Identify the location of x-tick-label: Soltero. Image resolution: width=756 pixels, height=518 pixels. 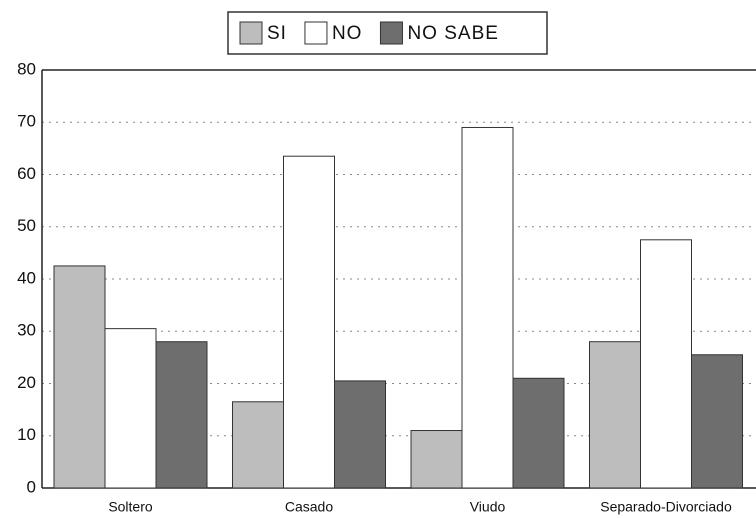
(130, 507).